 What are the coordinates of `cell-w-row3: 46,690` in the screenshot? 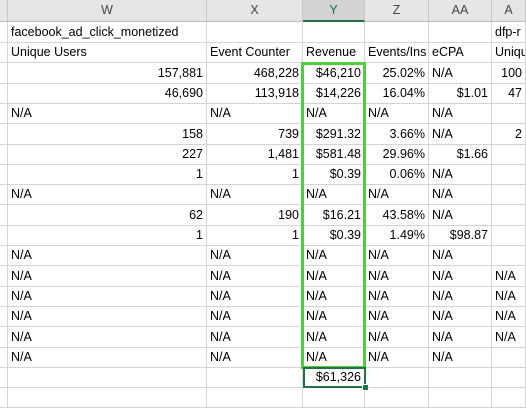 It's located at (107, 93).